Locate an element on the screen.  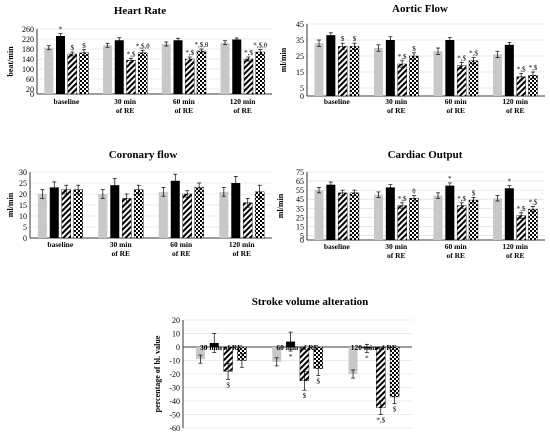
y-tick-label: 15 is located at coordinates (23, 205).